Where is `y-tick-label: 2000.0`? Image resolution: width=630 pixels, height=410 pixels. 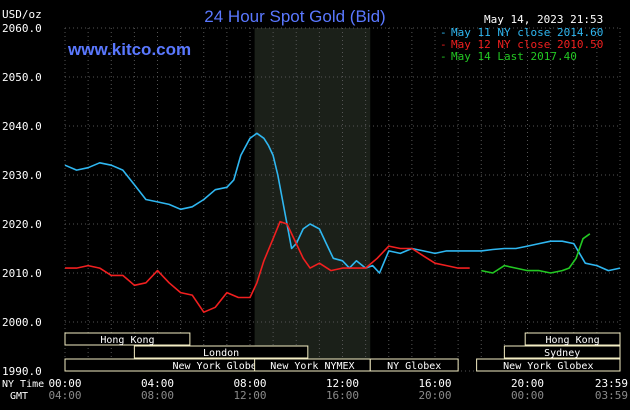 y-tick-label: 2000.0 is located at coordinates (22, 322).